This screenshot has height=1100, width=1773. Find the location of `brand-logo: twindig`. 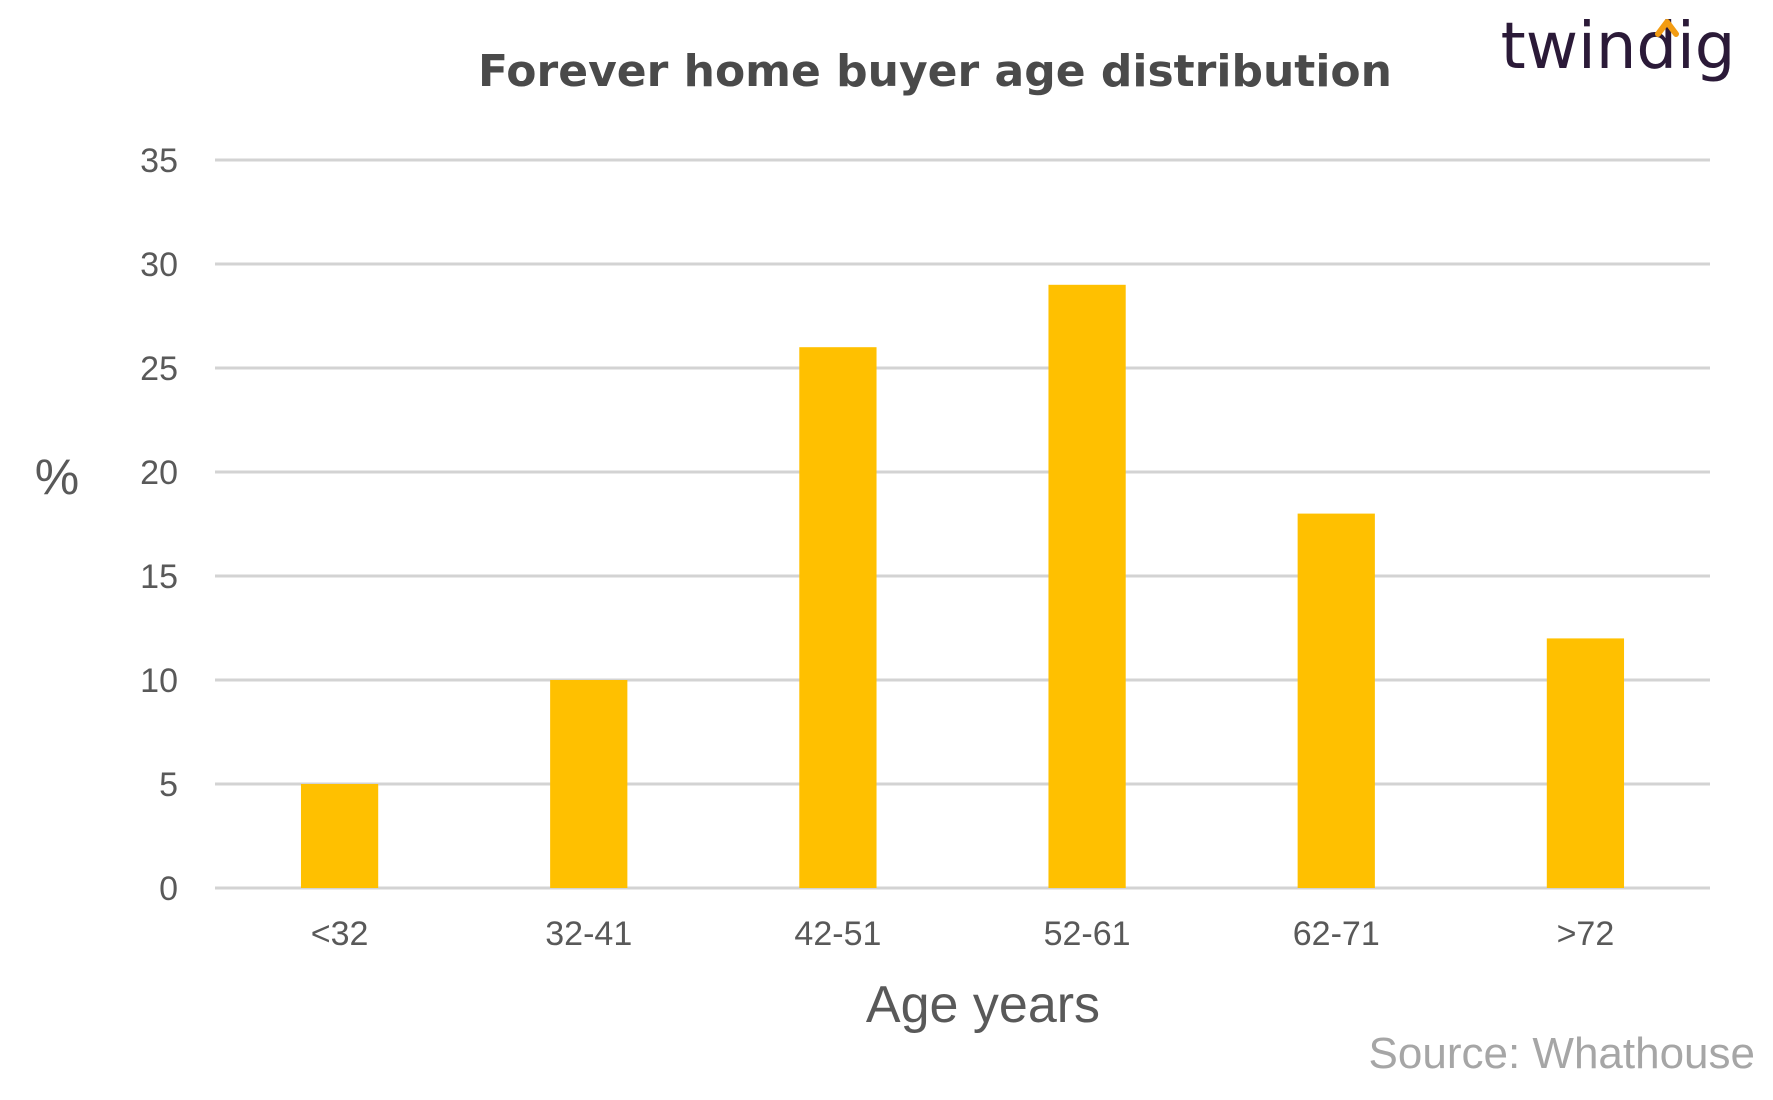

brand-logo: twindig is located at coordinates (1618, 47).